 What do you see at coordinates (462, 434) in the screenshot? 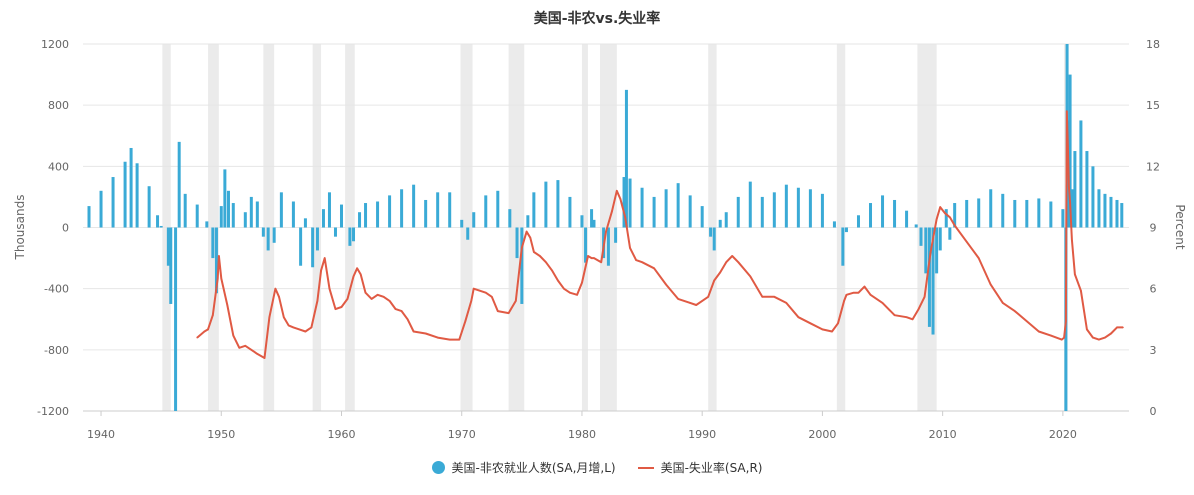
I see `x-tick-label: 1970` at bounding box center [462, 434].